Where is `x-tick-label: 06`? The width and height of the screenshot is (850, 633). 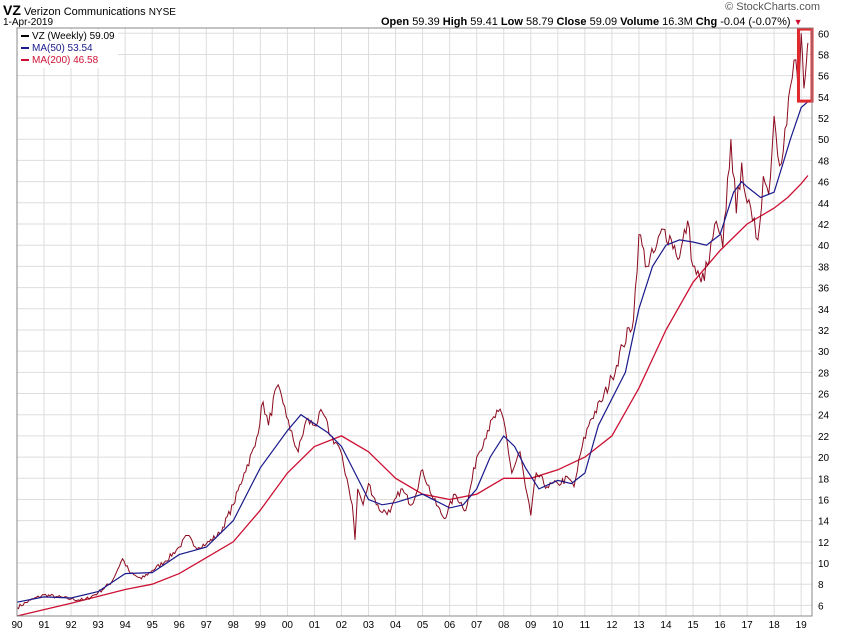
x-tick-label: 06 is located at coordinates (450, 625).